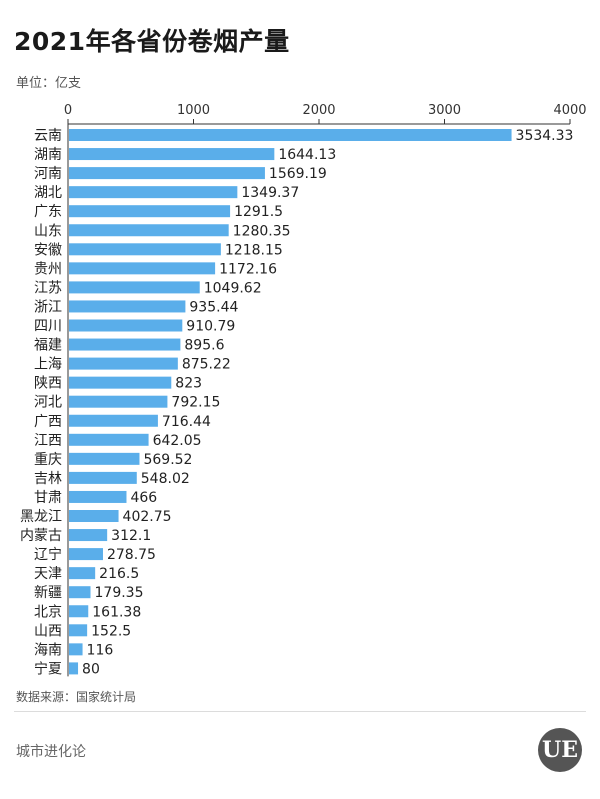  What do you see at coordinates (91, 669) in the screenshot?
I see `value-label: 80` at bounding box center [91, 669].